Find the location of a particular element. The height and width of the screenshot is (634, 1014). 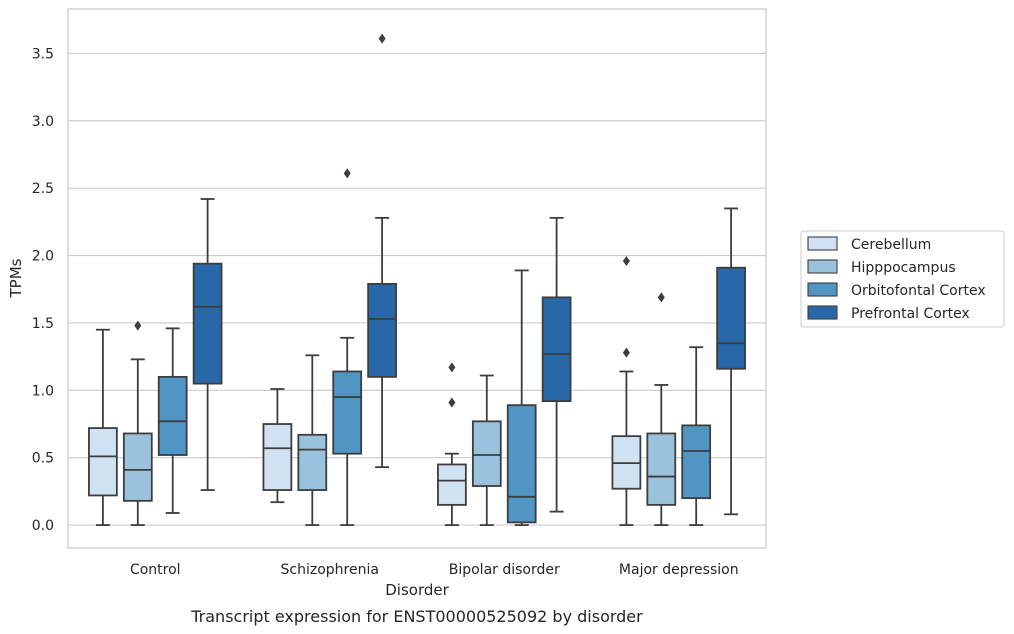

y-tick-label-2: 1.0 is located at coordinates (43, 391).